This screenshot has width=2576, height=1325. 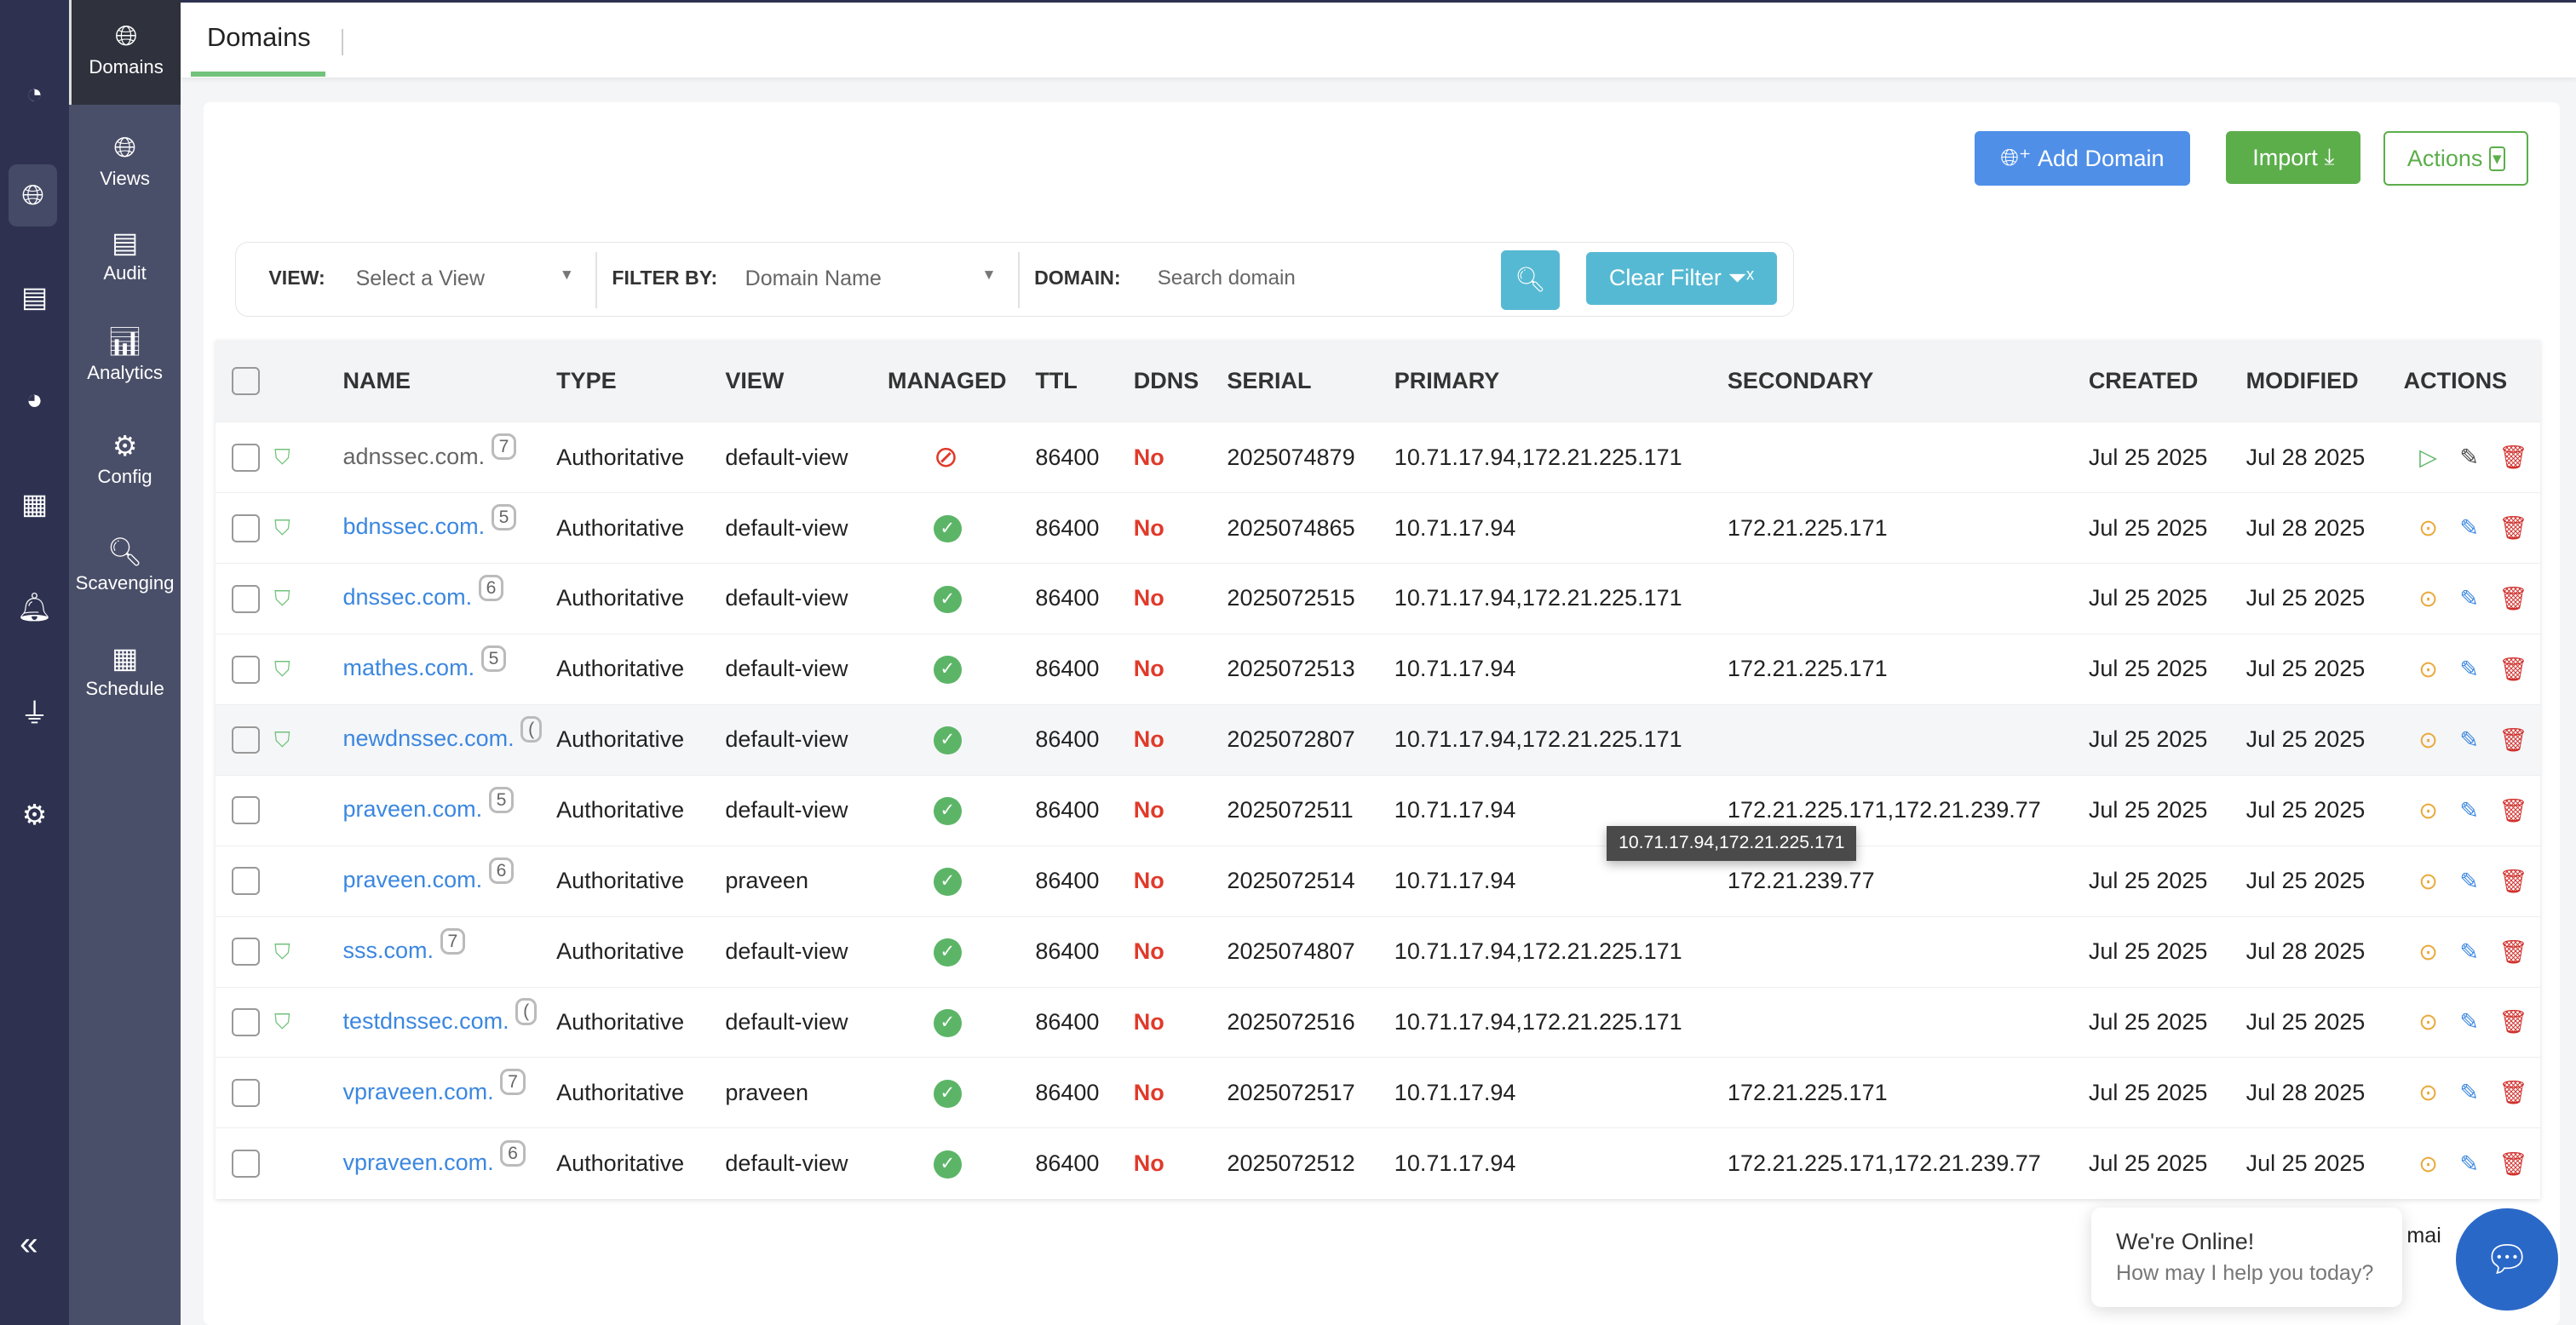 I want to click on column-header-name: NAME, so click(x=377, y=380).